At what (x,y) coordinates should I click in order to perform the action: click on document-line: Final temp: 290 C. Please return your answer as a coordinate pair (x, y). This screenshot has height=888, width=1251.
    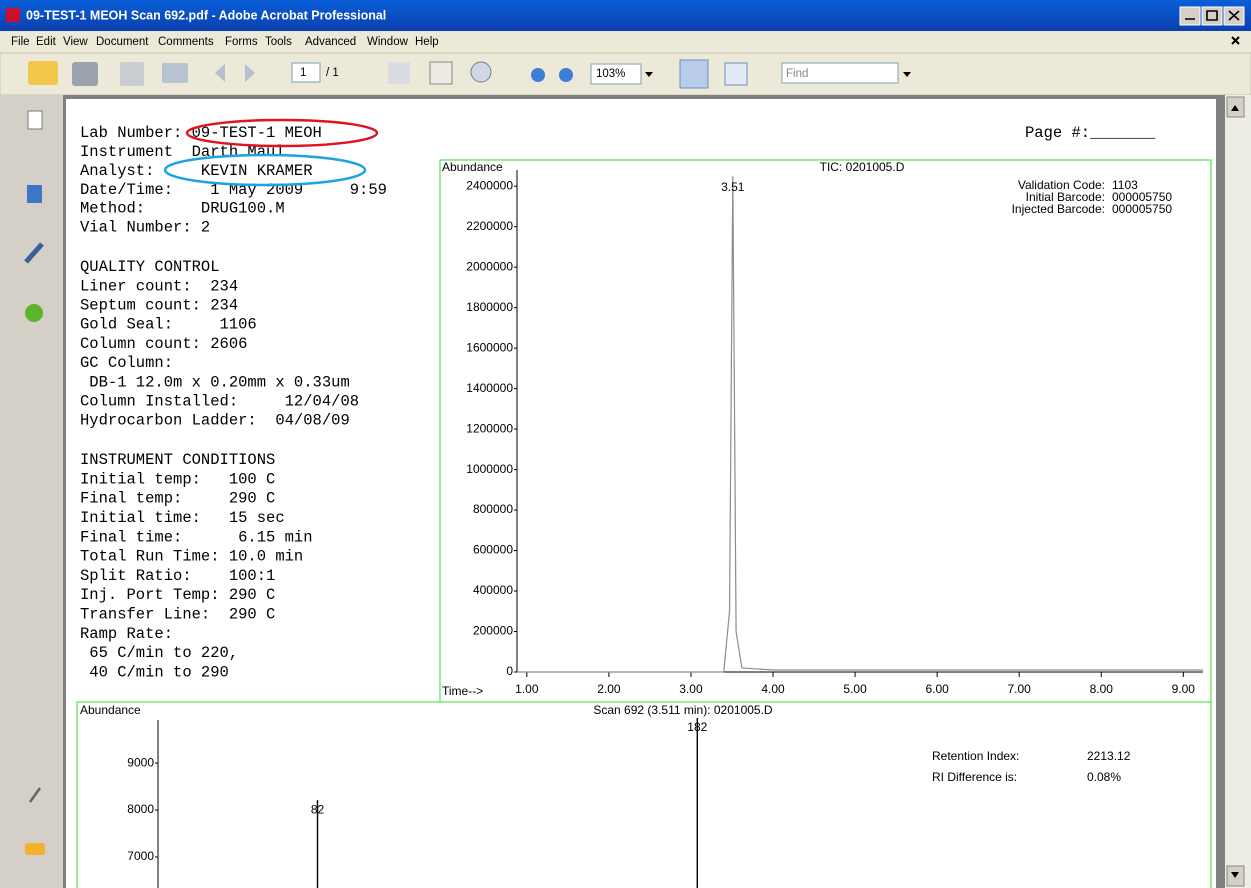
    Looking at the image, I should click on (177, 499).